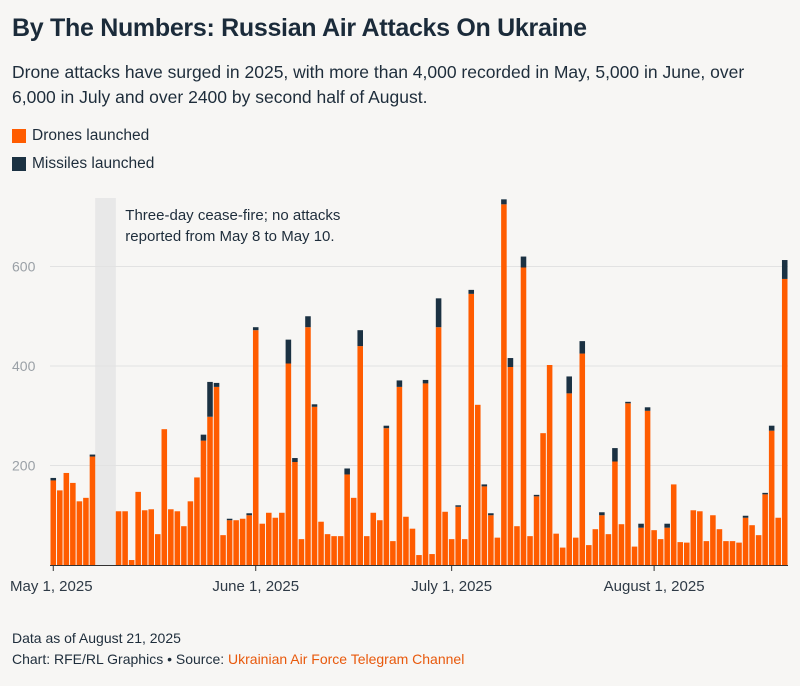 Image resolution: width=800 pixels, height=686 pixels. I want to click on source-link: Ukrainian Air Force Telegram Channel, so click(346, 659).